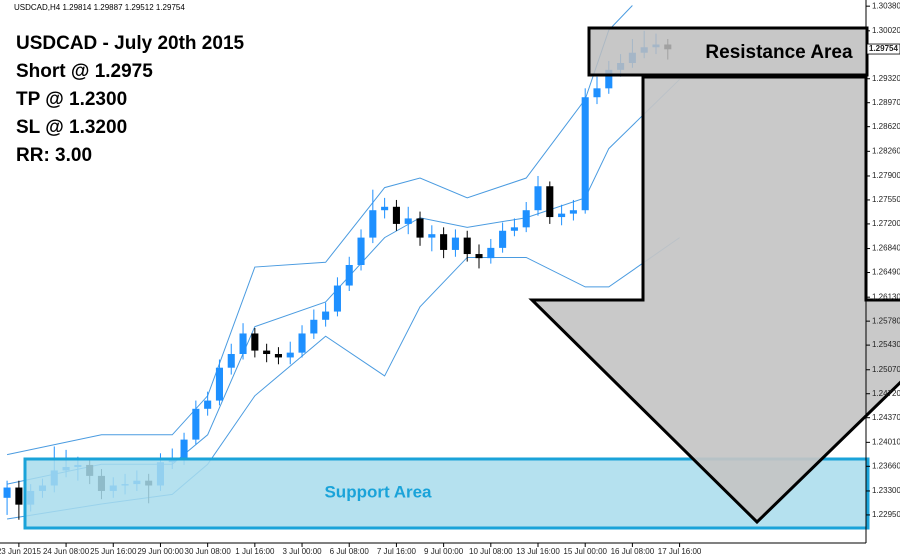 This screenshot has width=900, height=558. Describe the element at coordinates (886, 126) in the screenshot. I see `y-tick-label: 1.28620` at that location.